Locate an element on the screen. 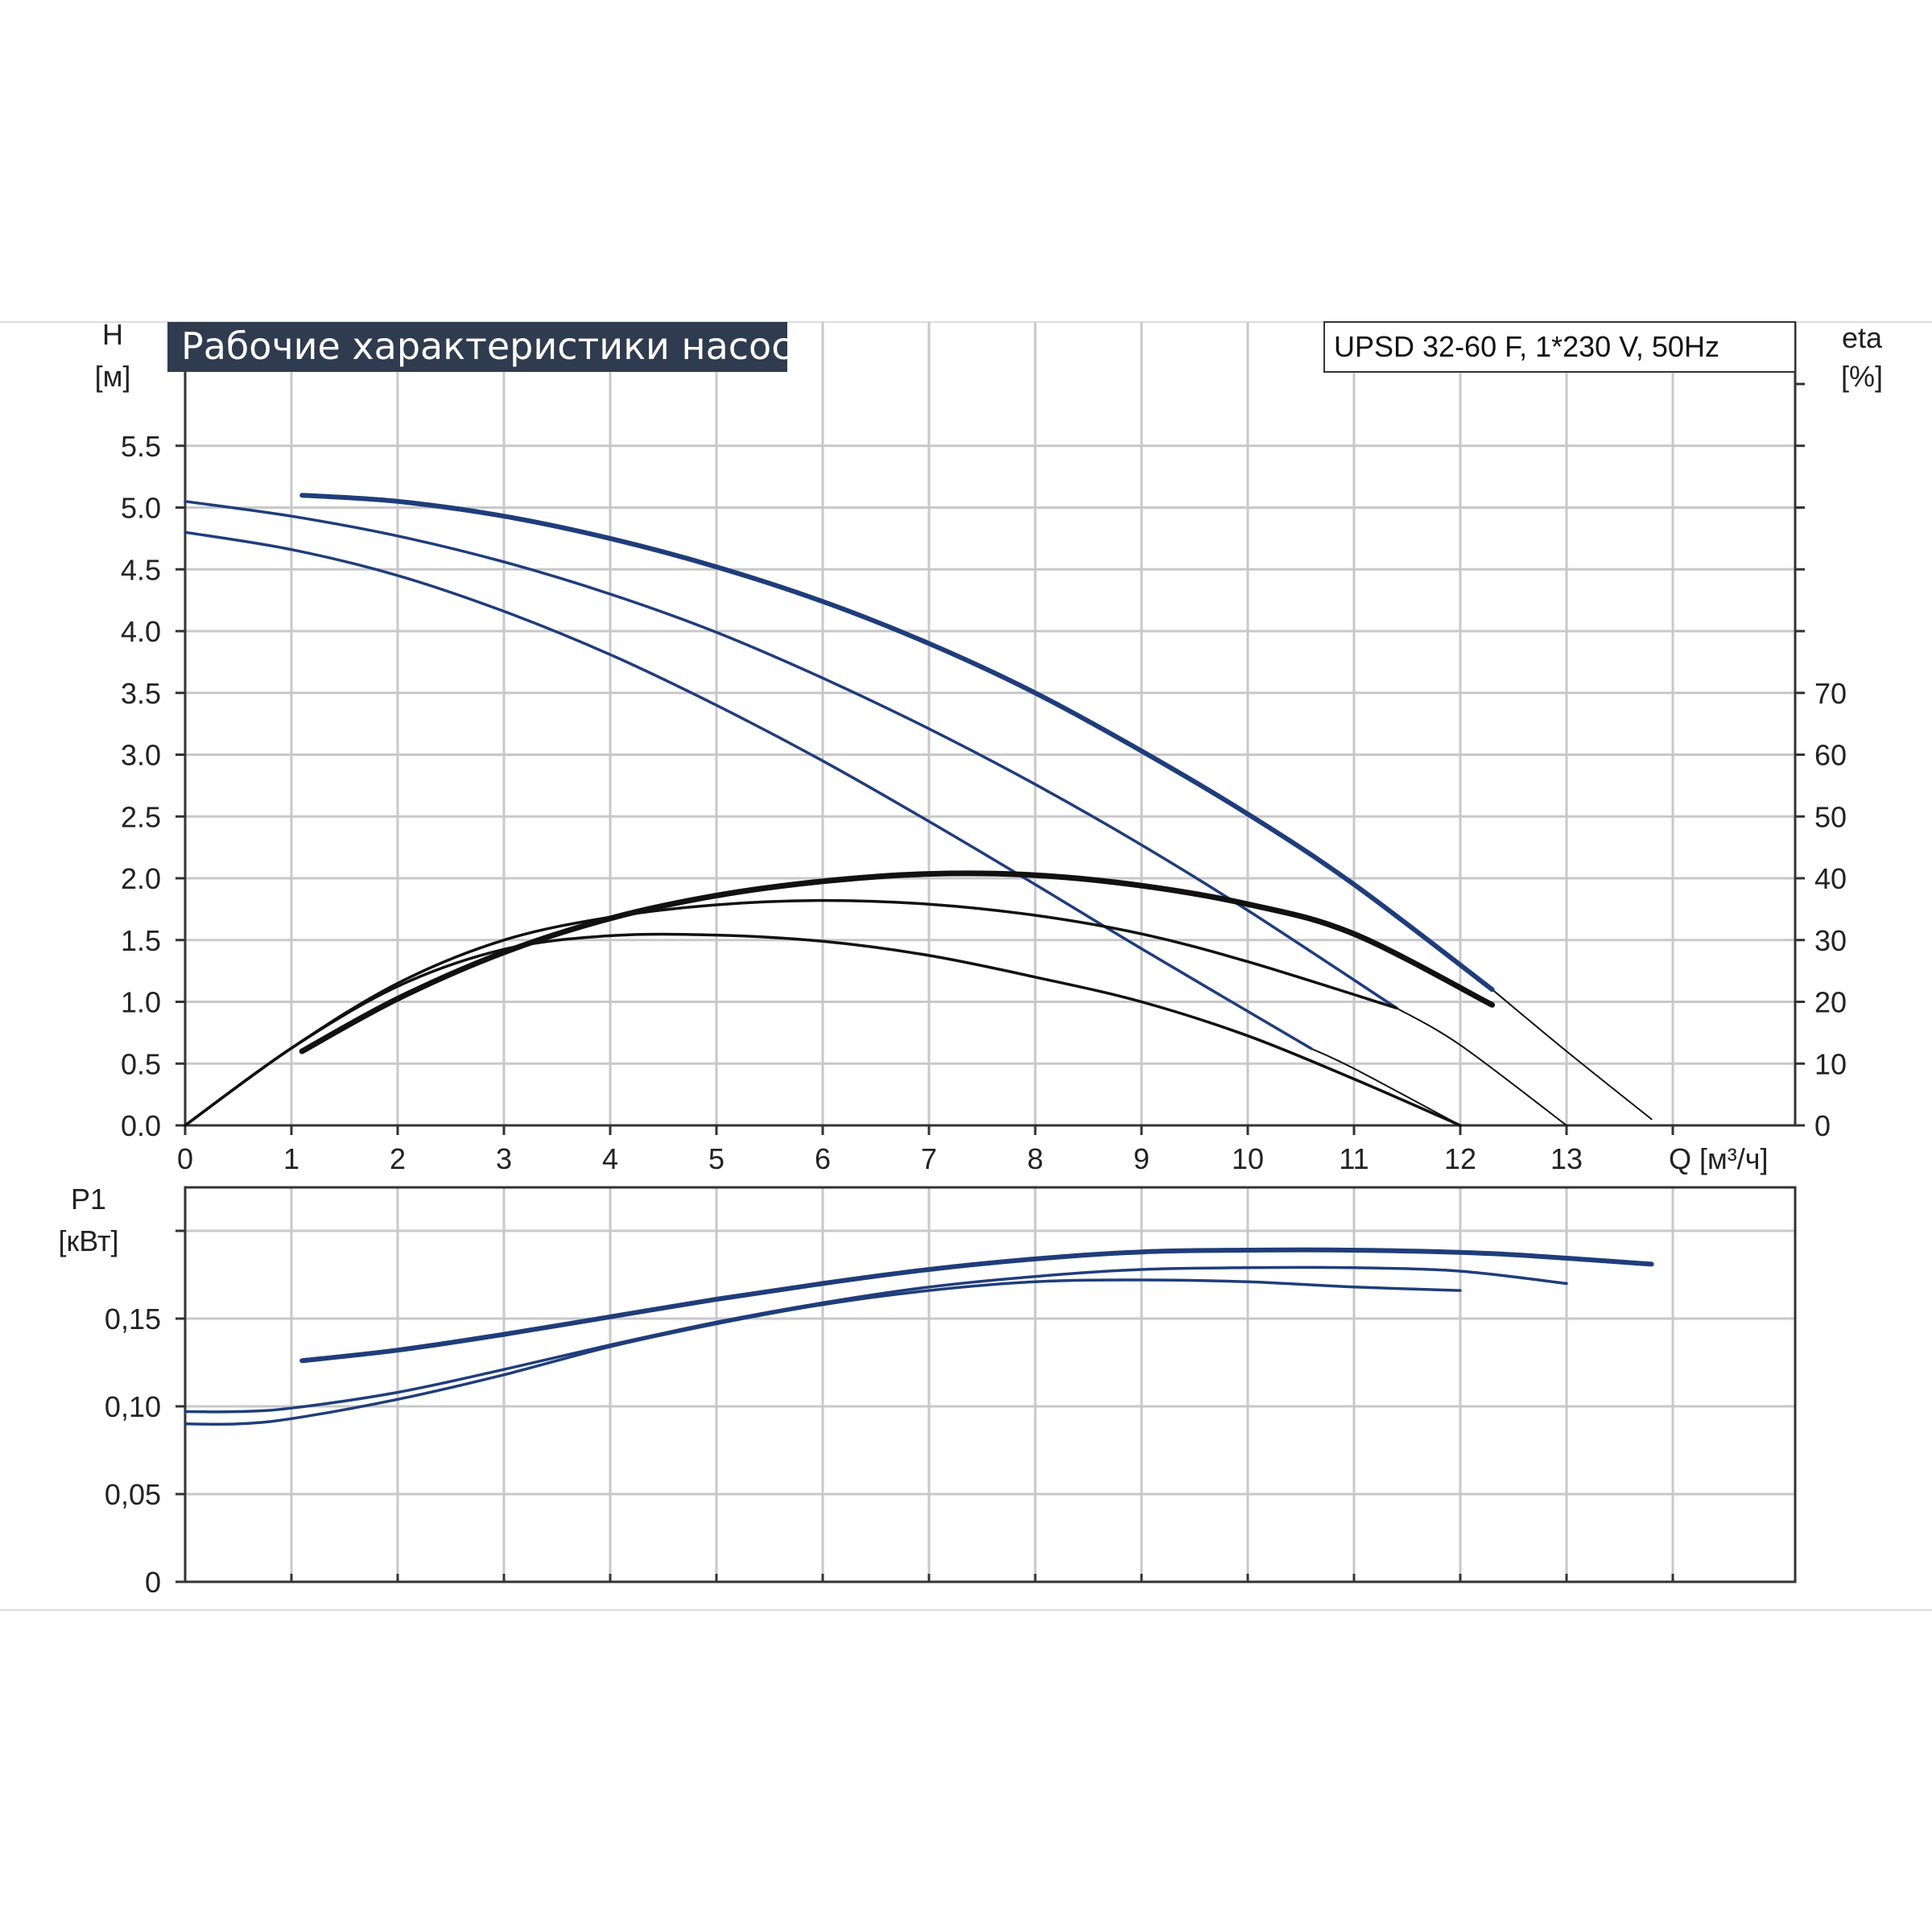 The image size is (1932, 1932). y2-tick-label: 50 is located at coordinates (1830, 816).